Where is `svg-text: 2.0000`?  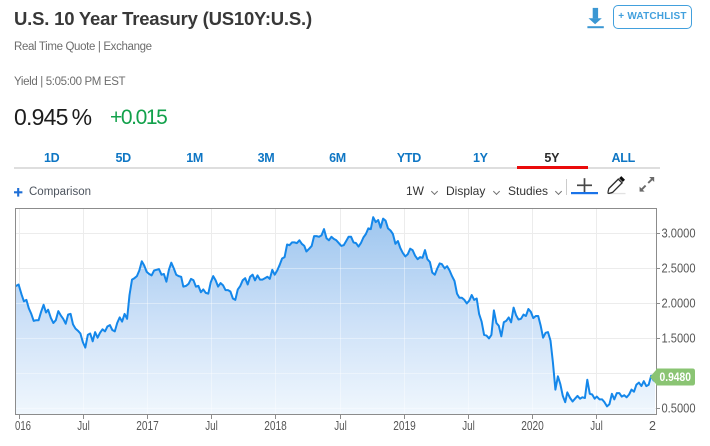 svg-text: 2.0000 is located at coordinates (679, 304).